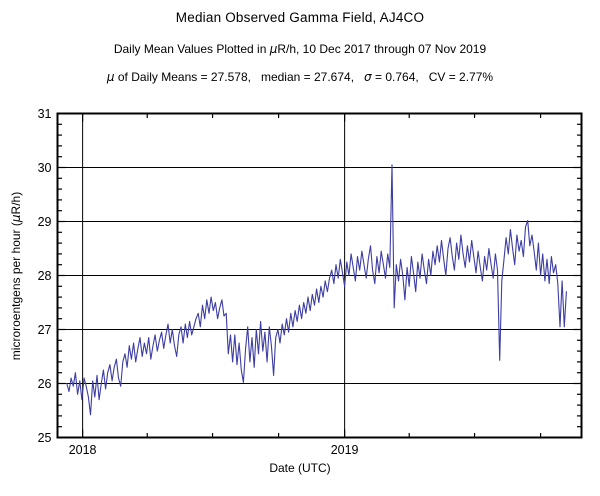  I want to click on y-tick-label: 29, so click(45, 222).